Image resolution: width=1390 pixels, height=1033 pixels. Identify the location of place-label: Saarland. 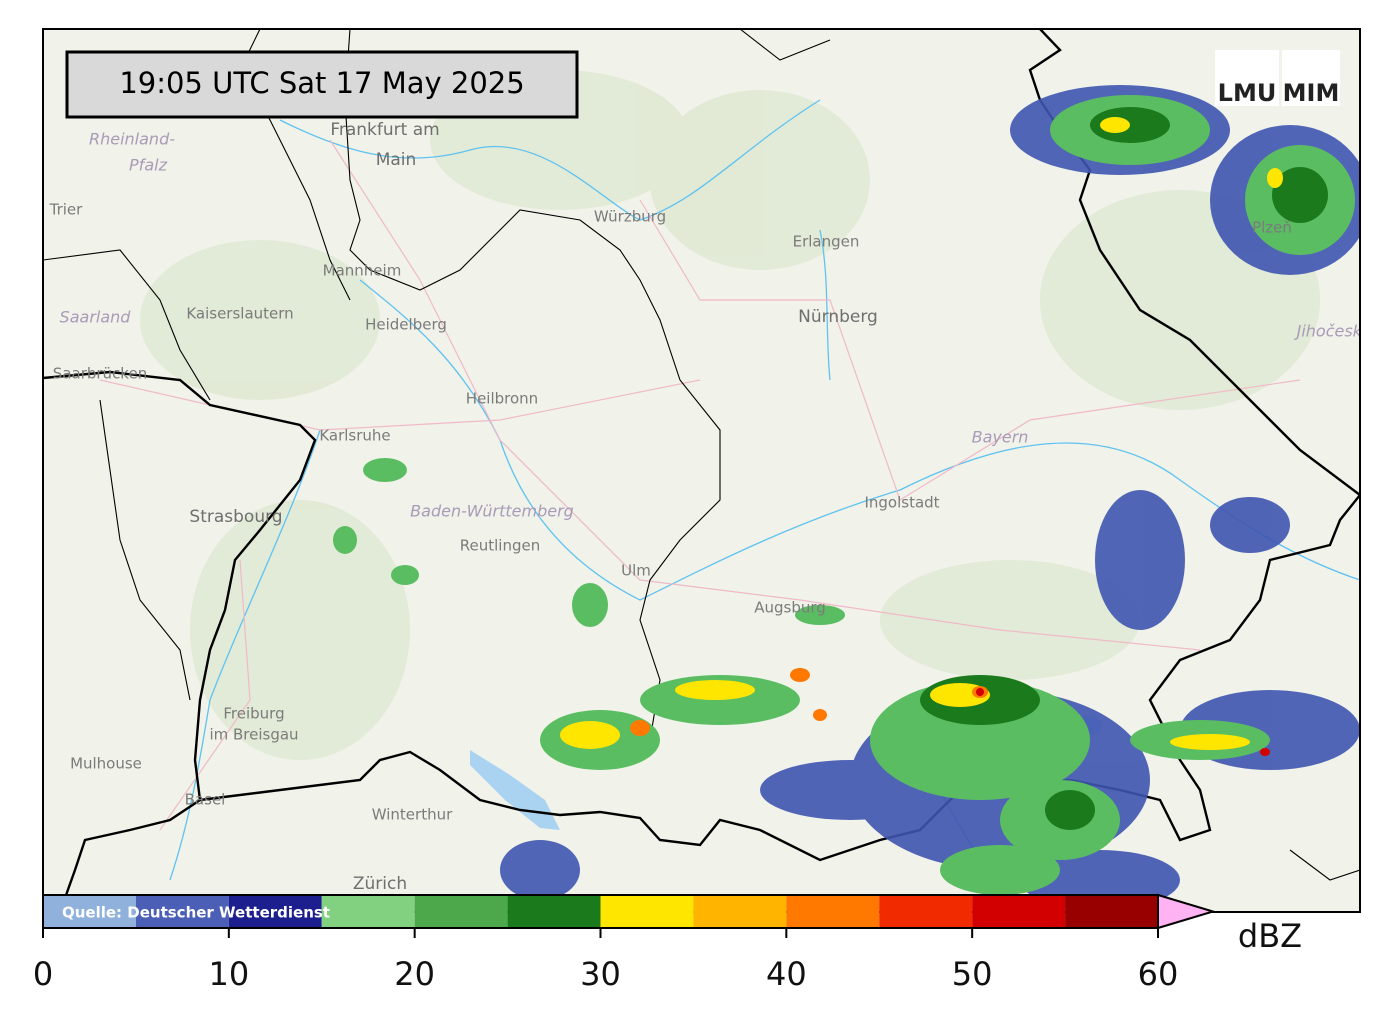
(96, 317).